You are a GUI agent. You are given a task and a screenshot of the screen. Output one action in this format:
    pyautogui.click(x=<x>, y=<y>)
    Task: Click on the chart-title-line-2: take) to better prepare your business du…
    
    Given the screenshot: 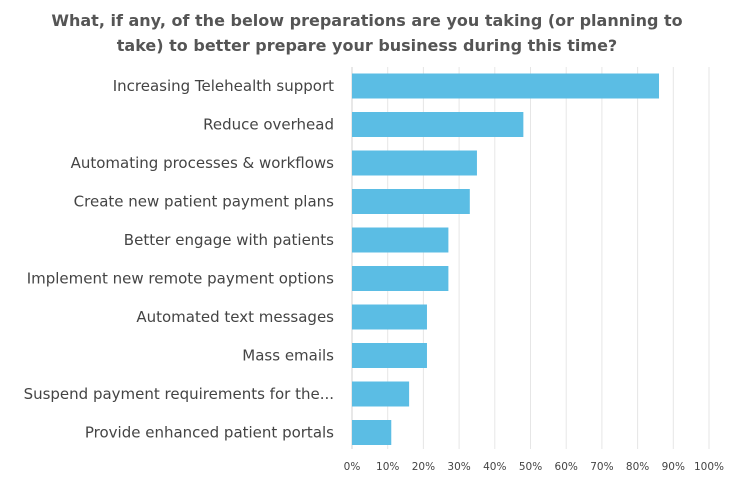 What is the action you would take?
    pyautogui.click(x=367, y=45)
    